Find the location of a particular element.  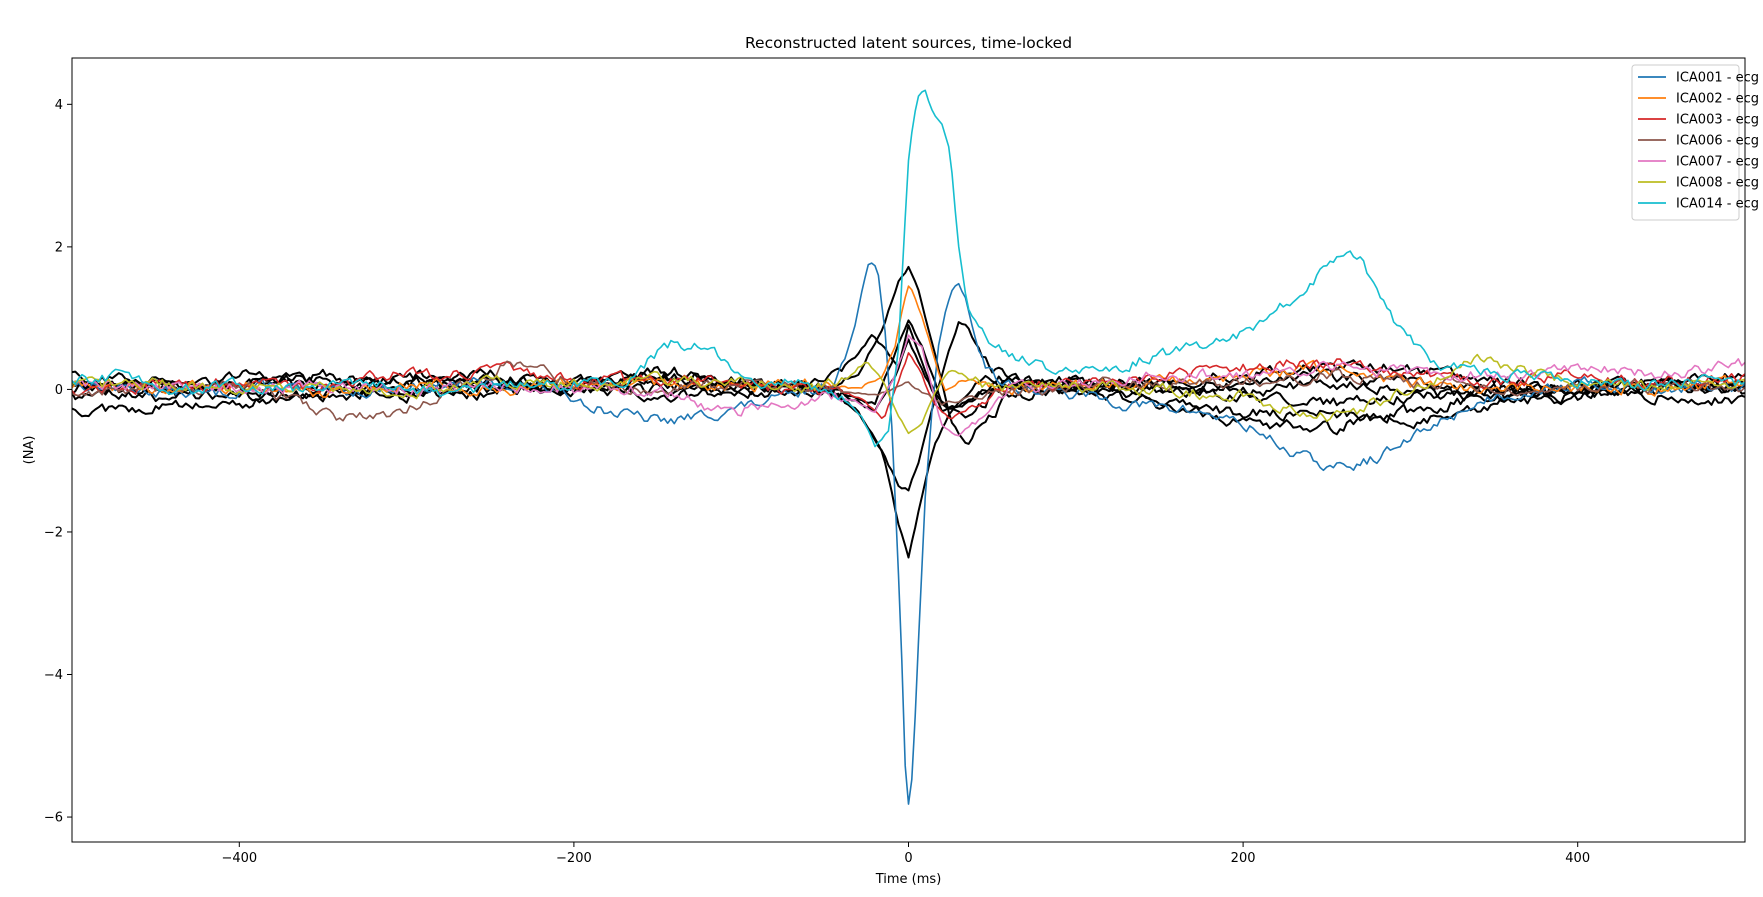

legend-entry-label: ICA001 - ecg is located at coordinates (1717, 78).